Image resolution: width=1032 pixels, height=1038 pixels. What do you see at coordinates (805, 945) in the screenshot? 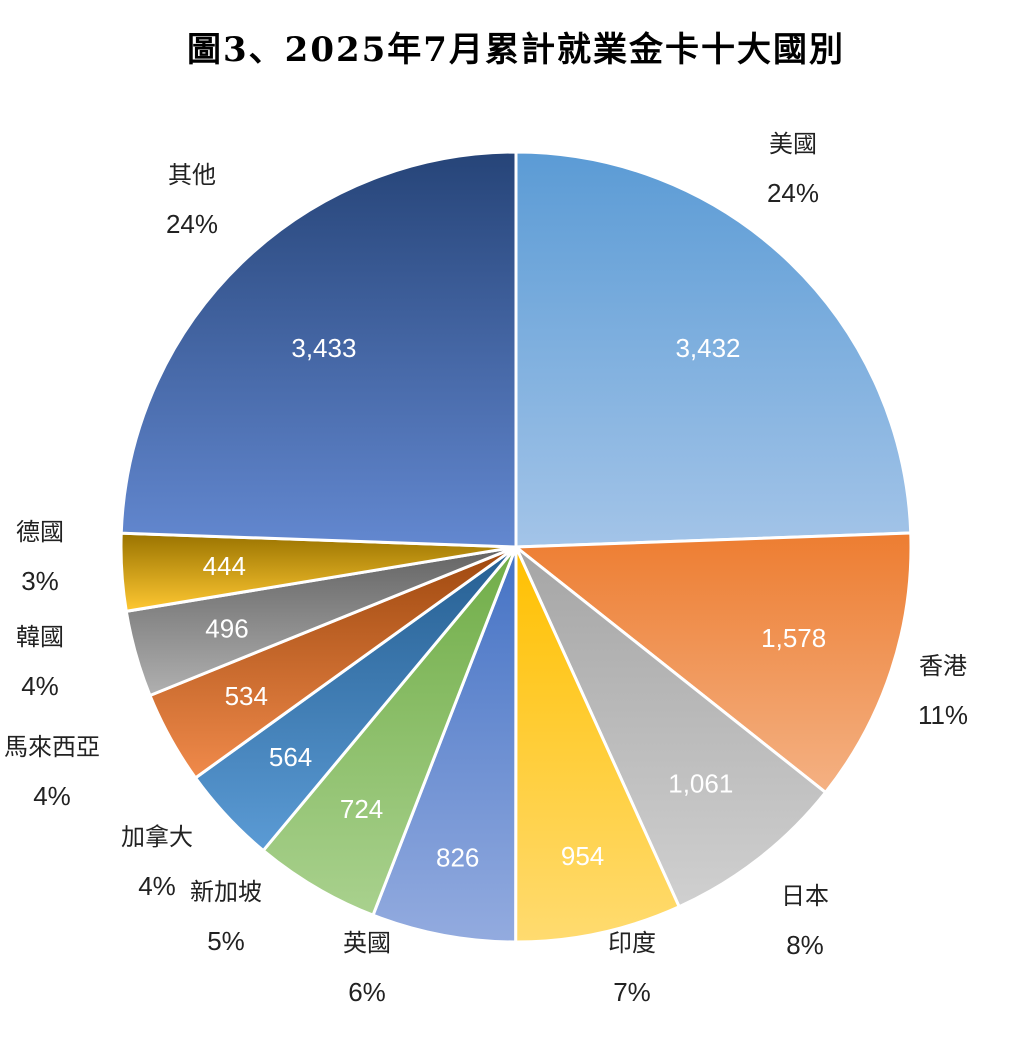
I see `slice-percent-label: 8%` at bounding box center [805, 945].